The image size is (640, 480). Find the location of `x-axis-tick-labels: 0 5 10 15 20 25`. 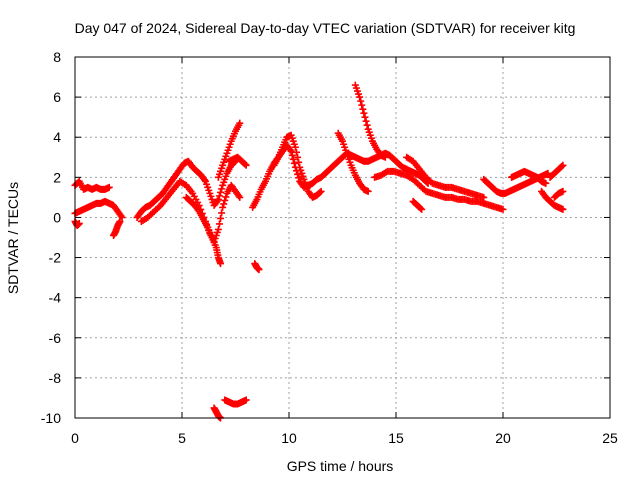

x-axis-tick-labels: 0 5 10 15 20 25 is located at coordinates (344, 438).